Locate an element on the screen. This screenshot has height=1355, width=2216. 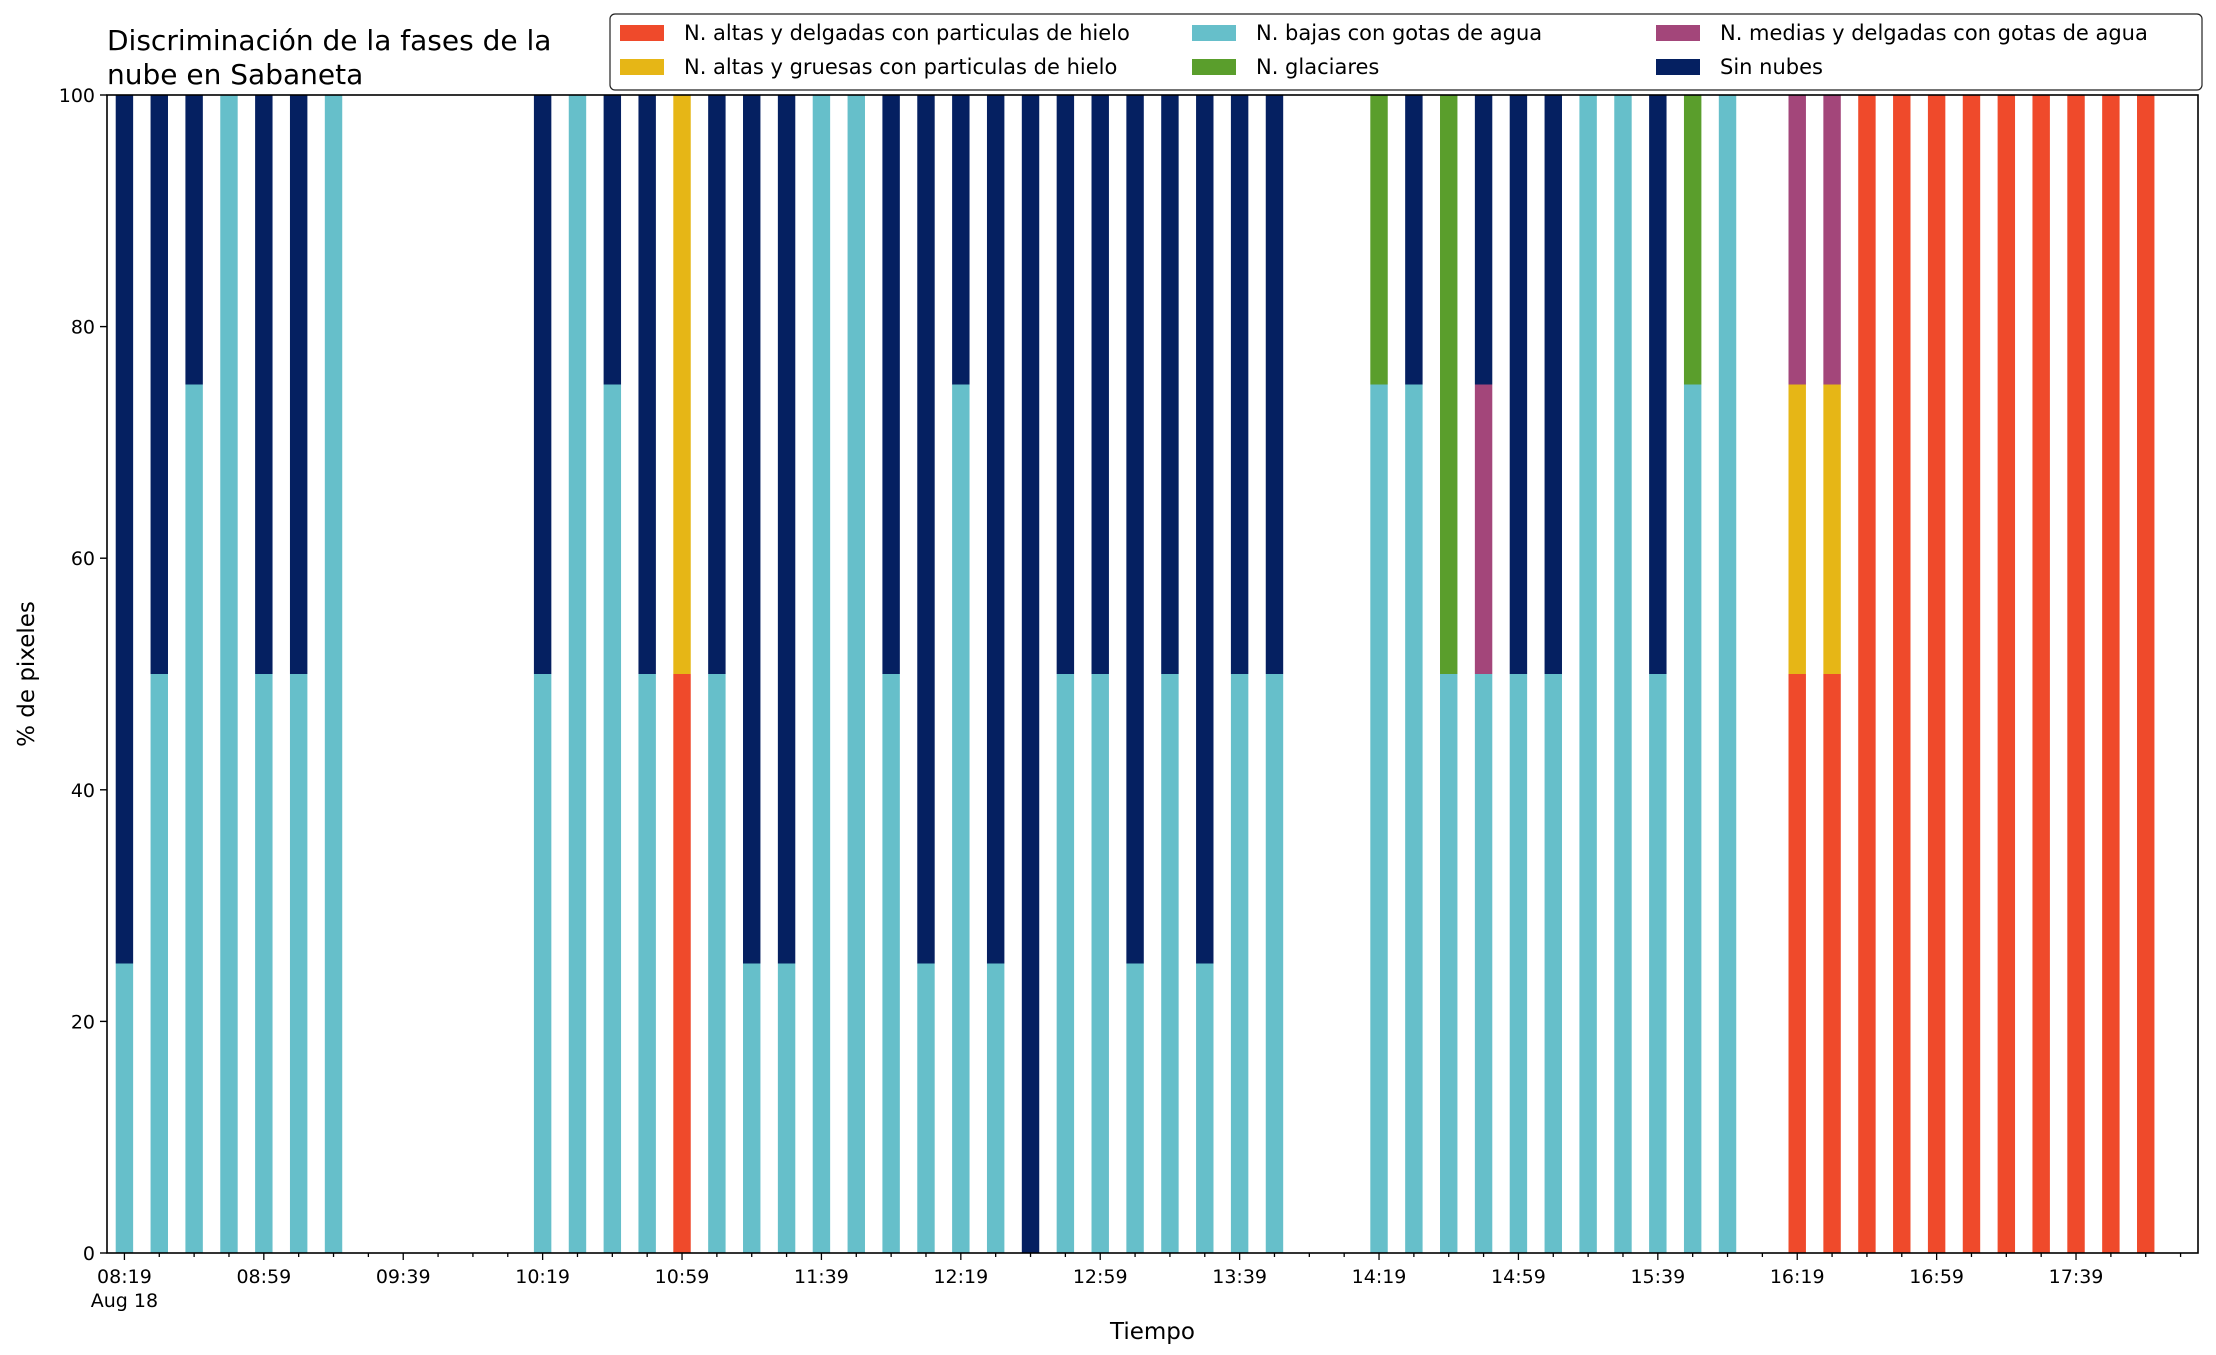
x-tick-label: 08:59 is located at coordinates (263, 1277).